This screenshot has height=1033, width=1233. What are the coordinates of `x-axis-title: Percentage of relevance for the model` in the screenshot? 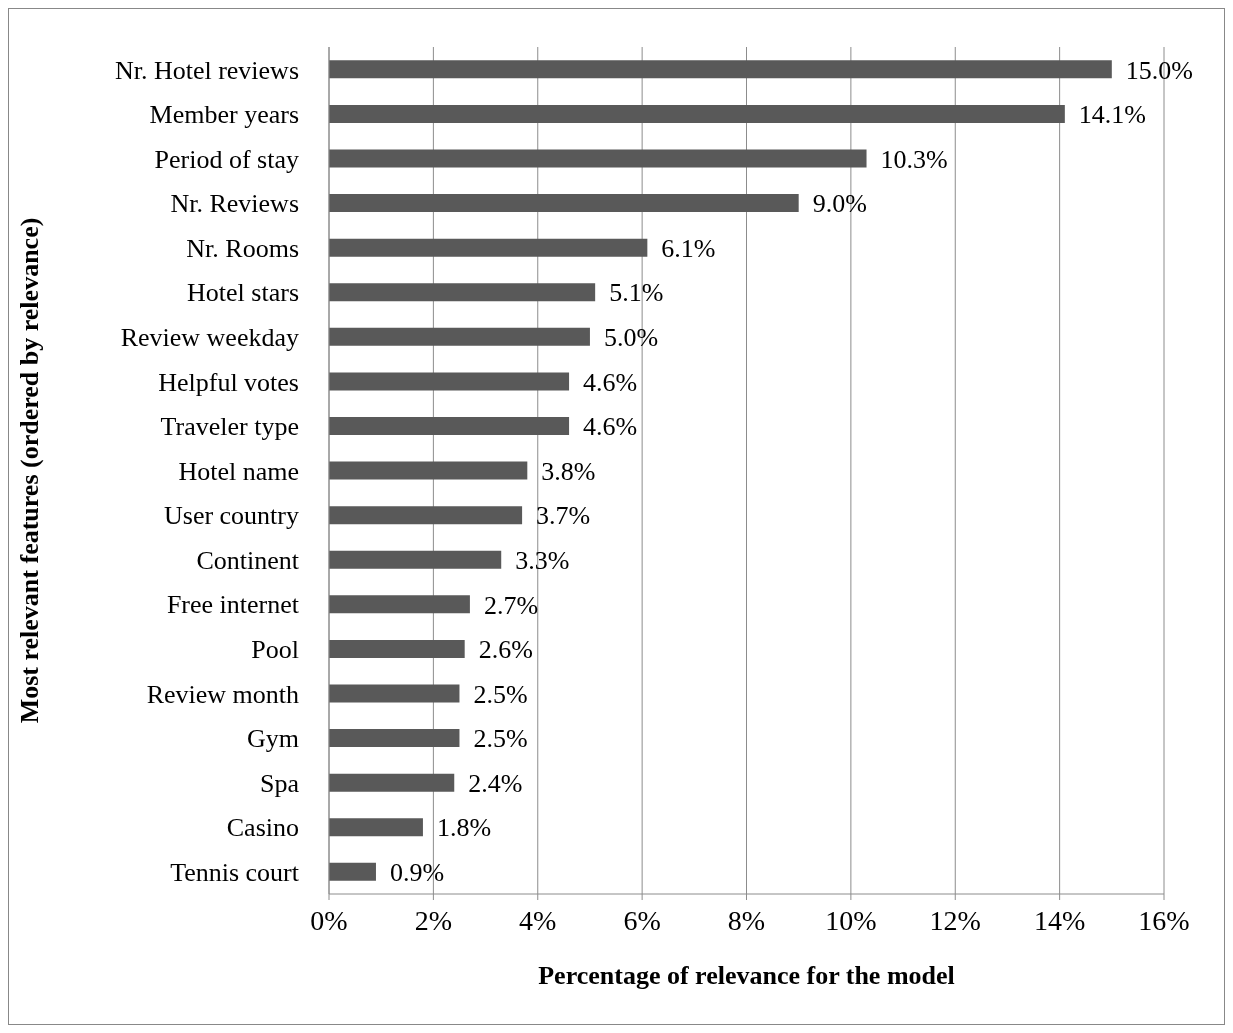 It's located at (746, 975).